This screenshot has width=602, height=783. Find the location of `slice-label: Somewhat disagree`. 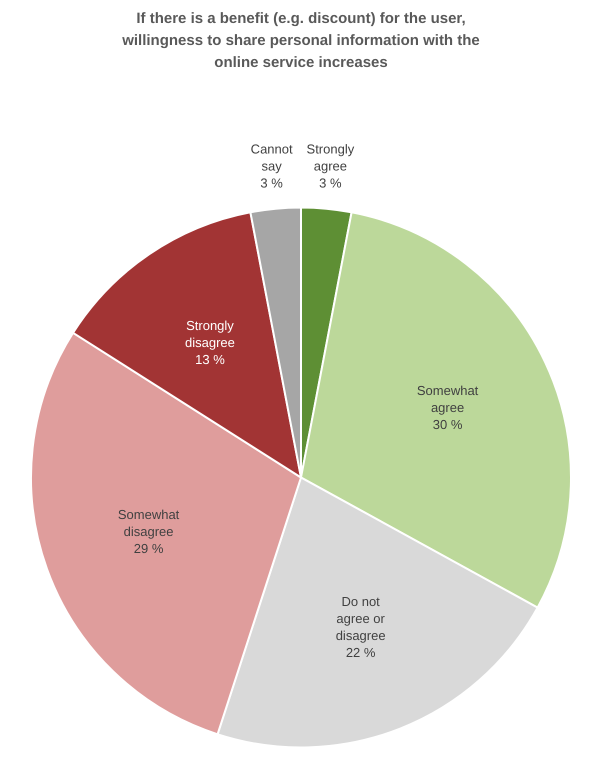

slice-label: Somewhat disagree is located at coordinates (149, 522).